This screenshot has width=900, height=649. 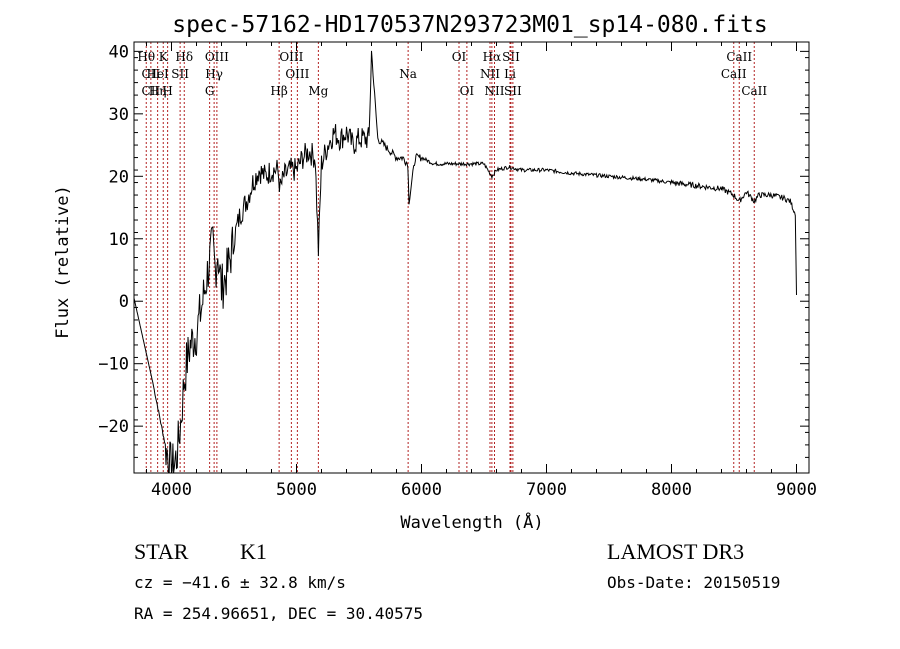 What do you see at coordinates (119, 240) in the screenshot?
I see `y-tick-label: 10` at bounding box center [119, 240].